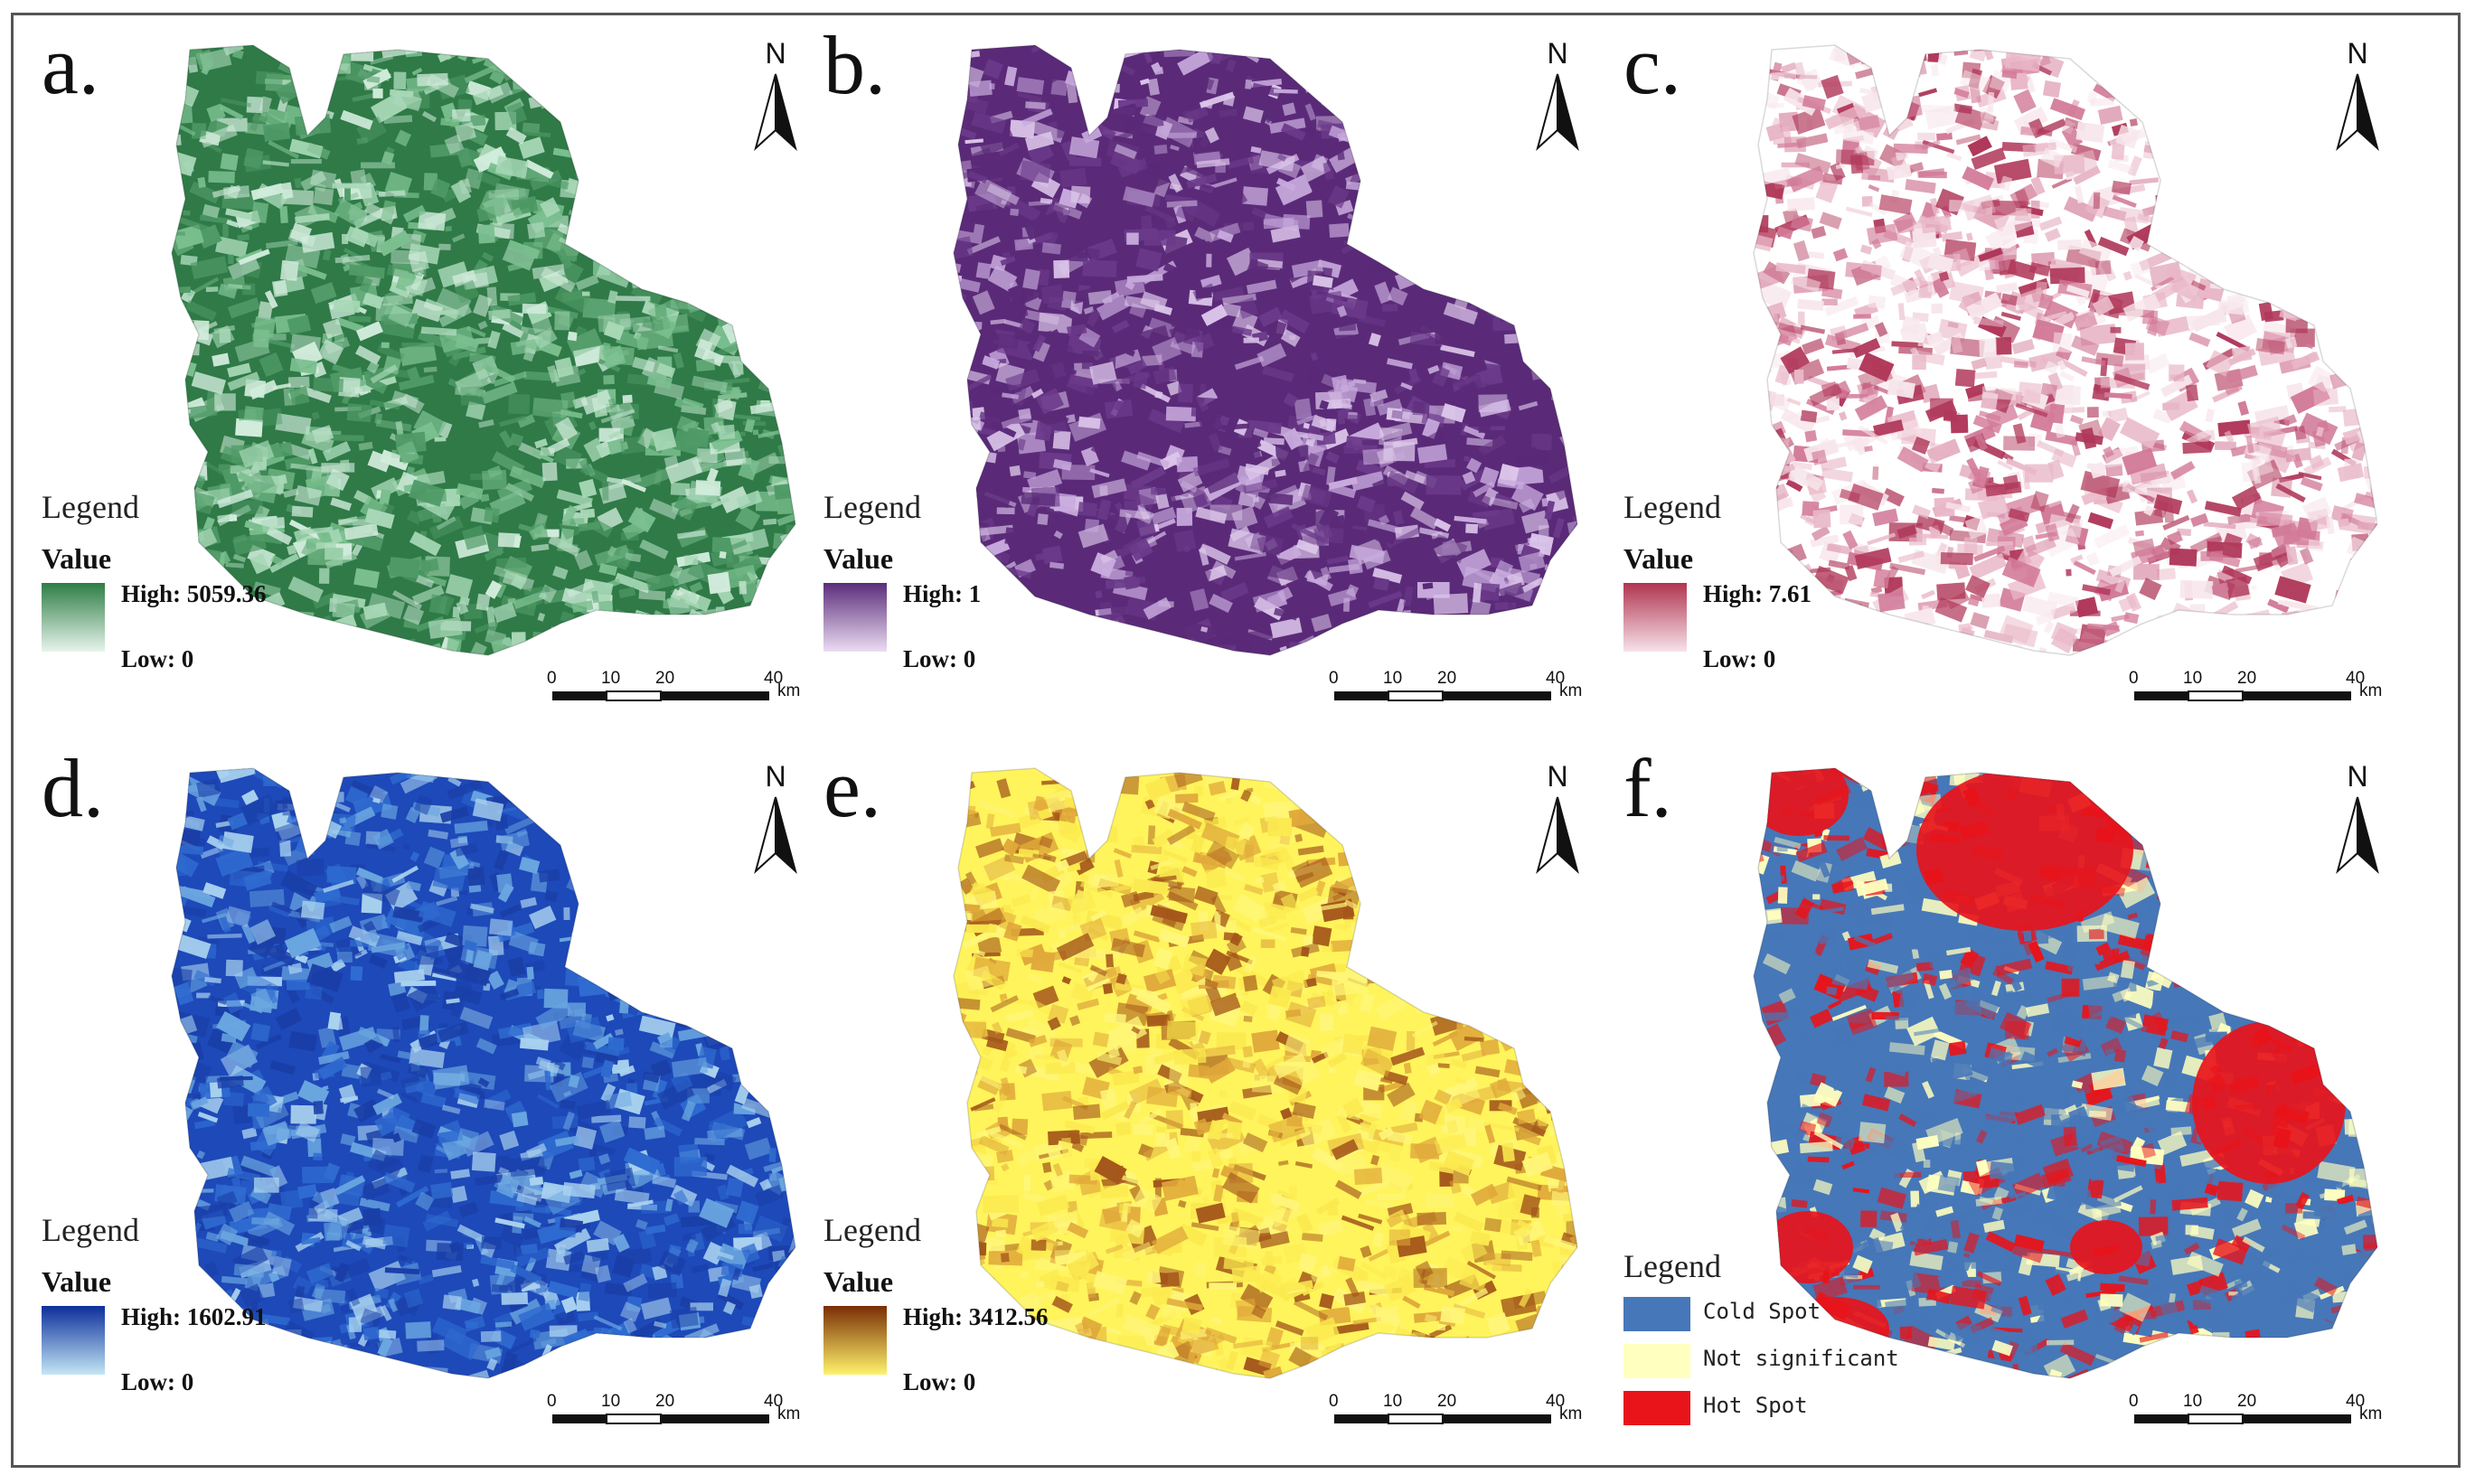  Describe the element at coordinates (976, 1317) in the screenshot. I see `legend-high-label: High: 3412.56` at that location.